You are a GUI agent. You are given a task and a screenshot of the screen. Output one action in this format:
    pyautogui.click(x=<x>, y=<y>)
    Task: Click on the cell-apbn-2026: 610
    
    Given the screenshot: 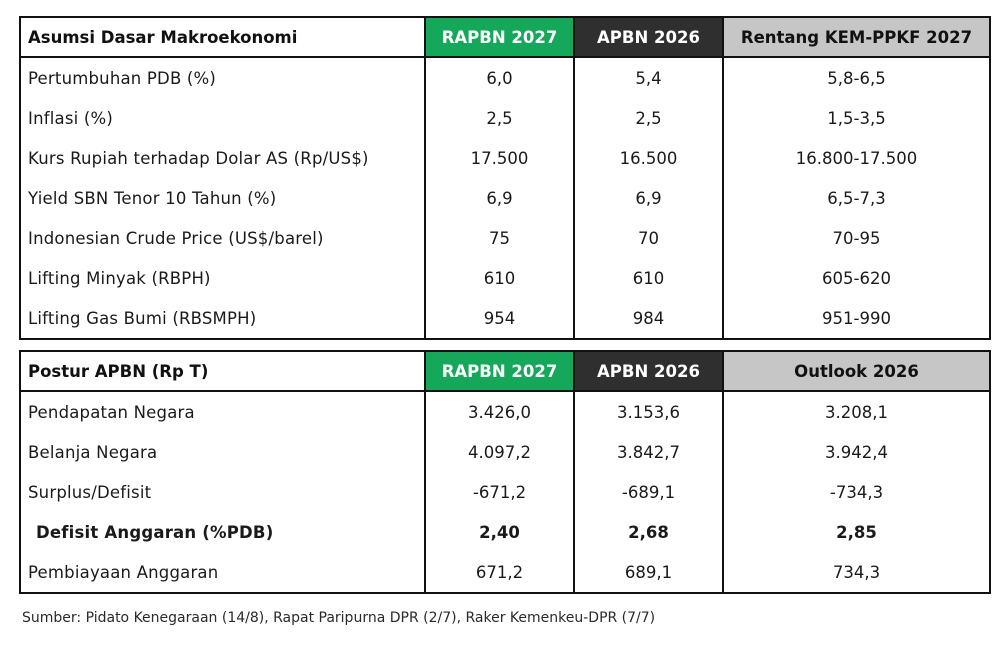 What is the action you would take?
    pyautogui.click(x=648, y=278)
    